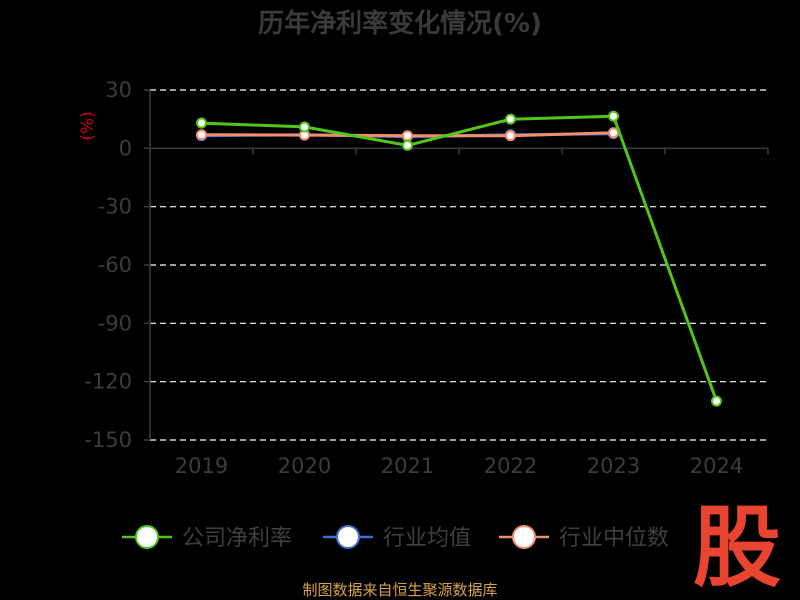 The image size is (800, 600). What do you see at coordinates (399, 590) in the screenshot?
I see `data-source: 制图数据来自恒生聚源数据库` at bounding box center [399, 590].